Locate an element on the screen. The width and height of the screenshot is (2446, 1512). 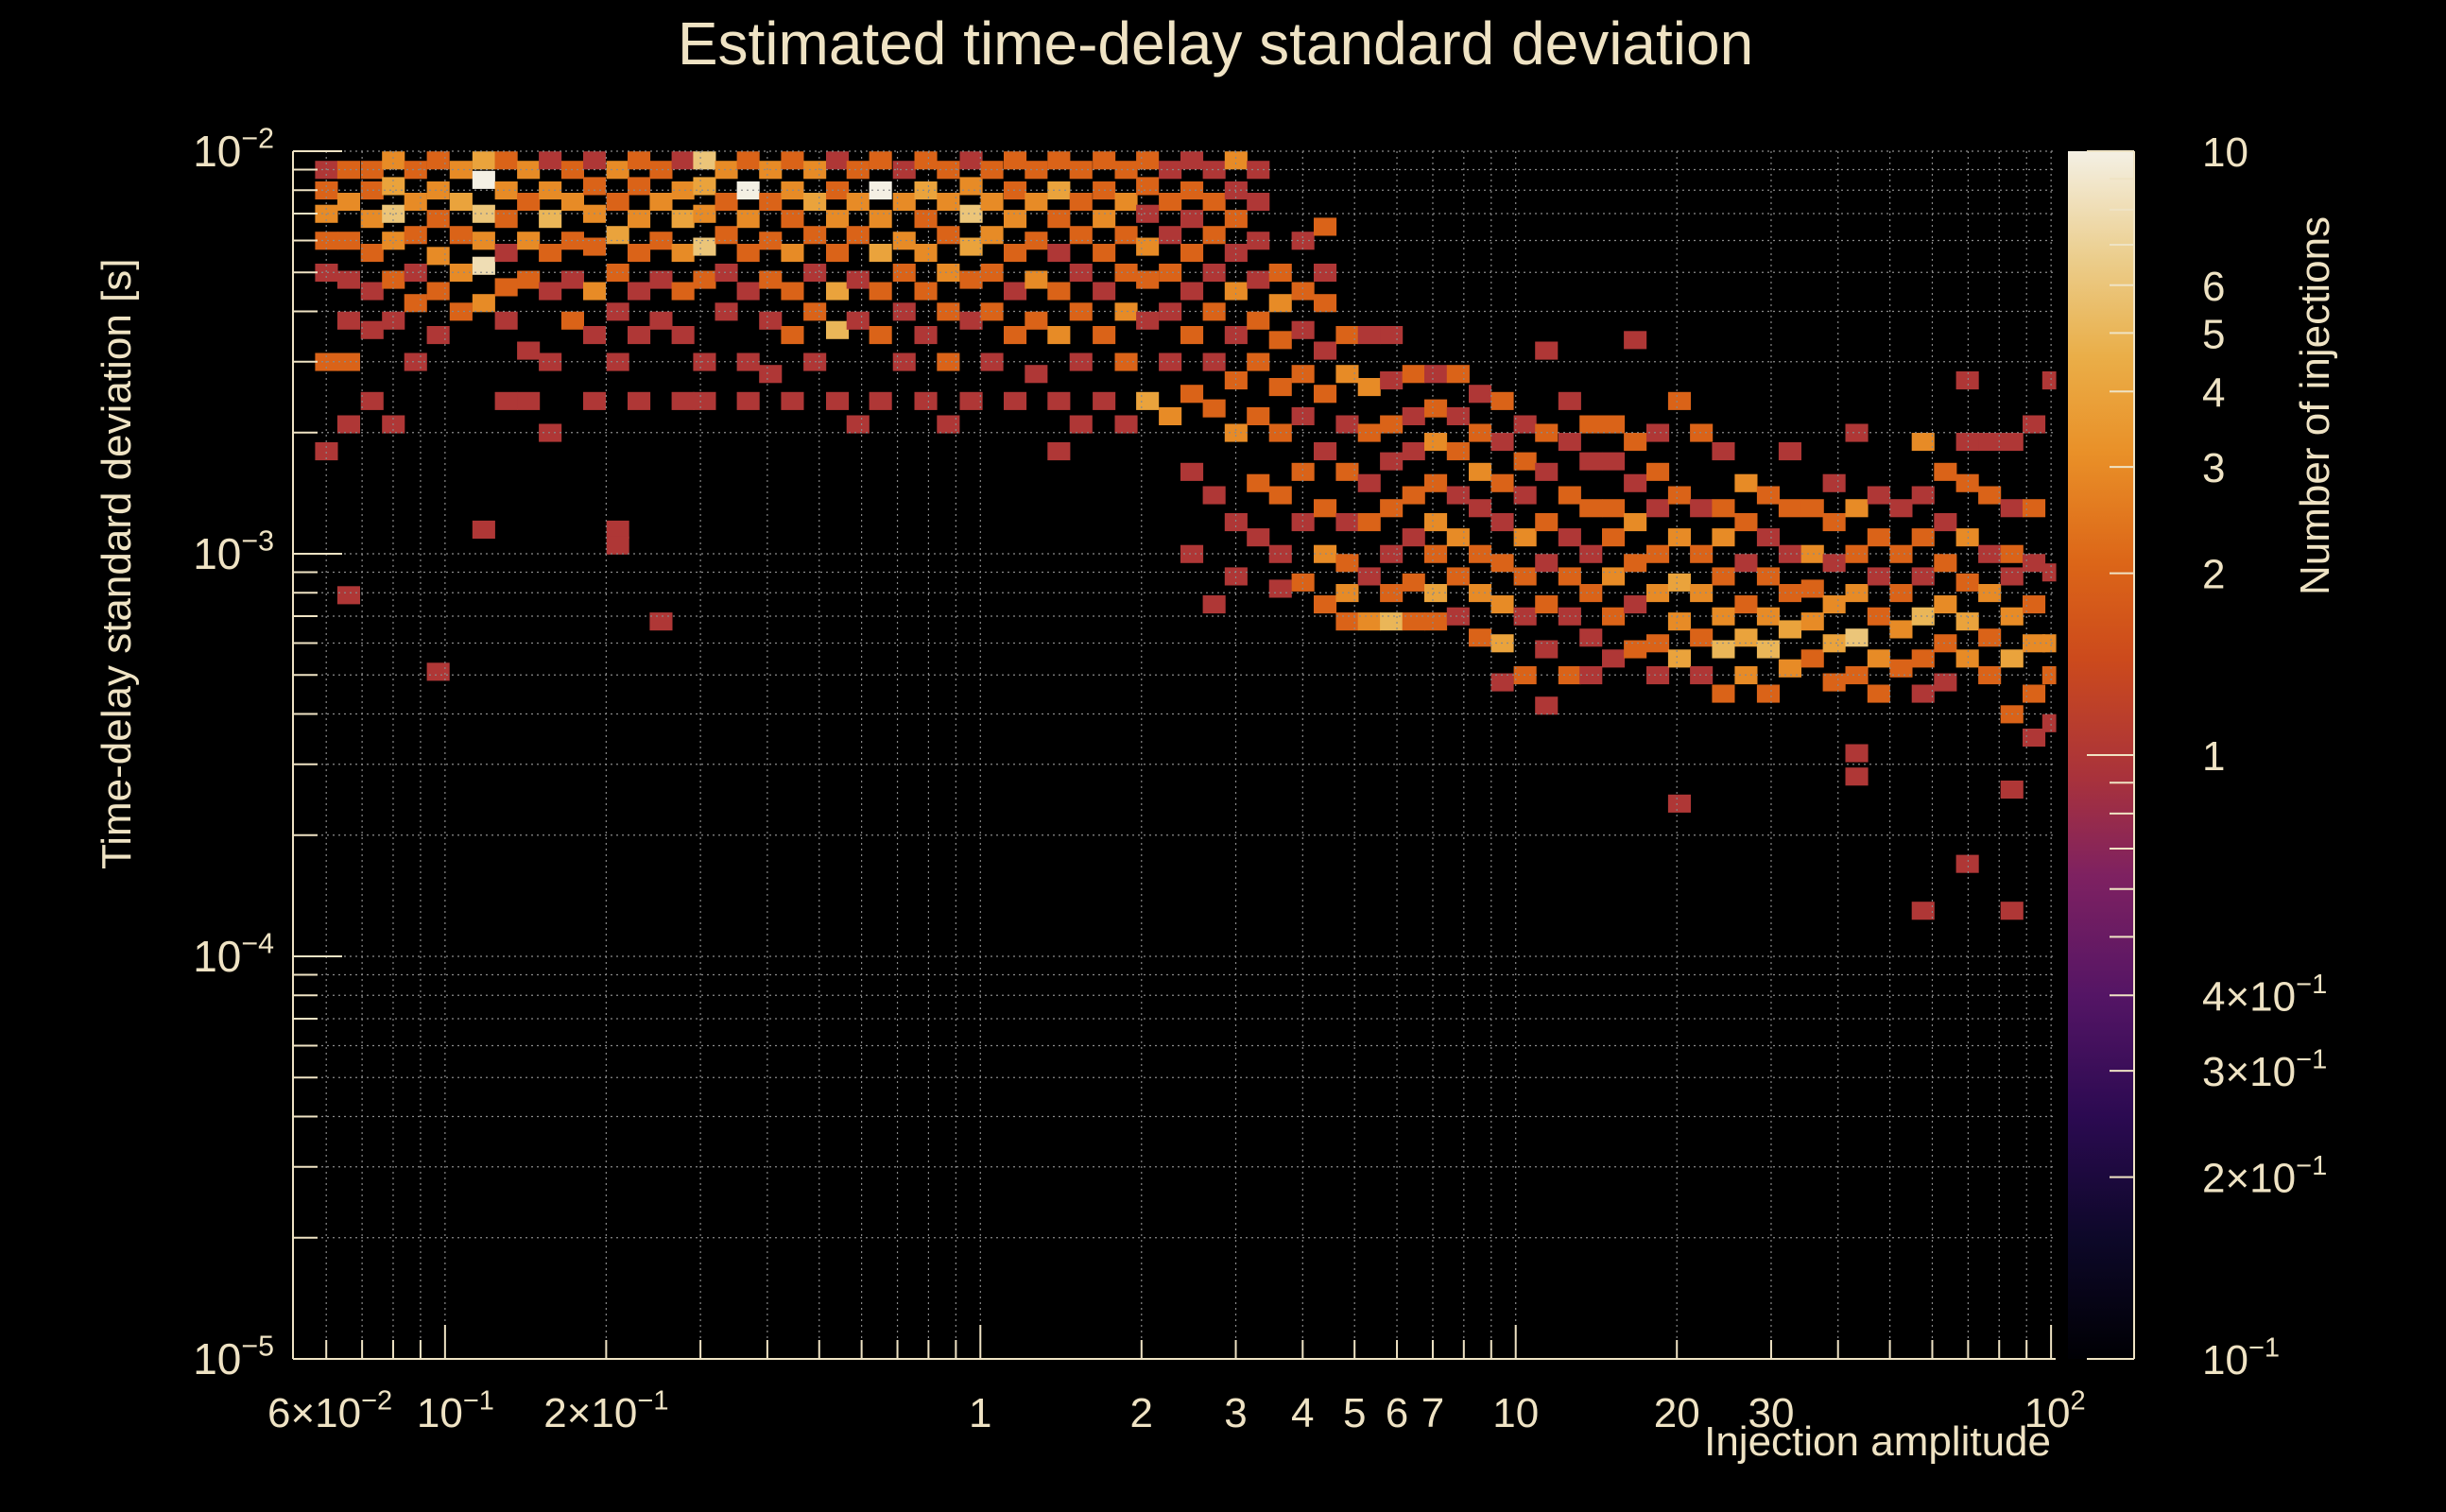
x-tick-label: 1 is located at coordinates (980, 1413).